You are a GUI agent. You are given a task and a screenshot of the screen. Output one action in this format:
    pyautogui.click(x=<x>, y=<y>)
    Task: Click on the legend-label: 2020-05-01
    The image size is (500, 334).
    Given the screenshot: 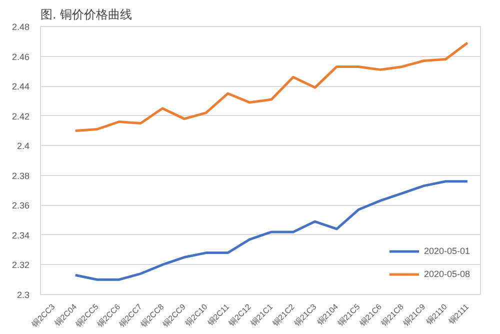 What is the action you would take?
    pyautogui.click(x=447, y=251)
    